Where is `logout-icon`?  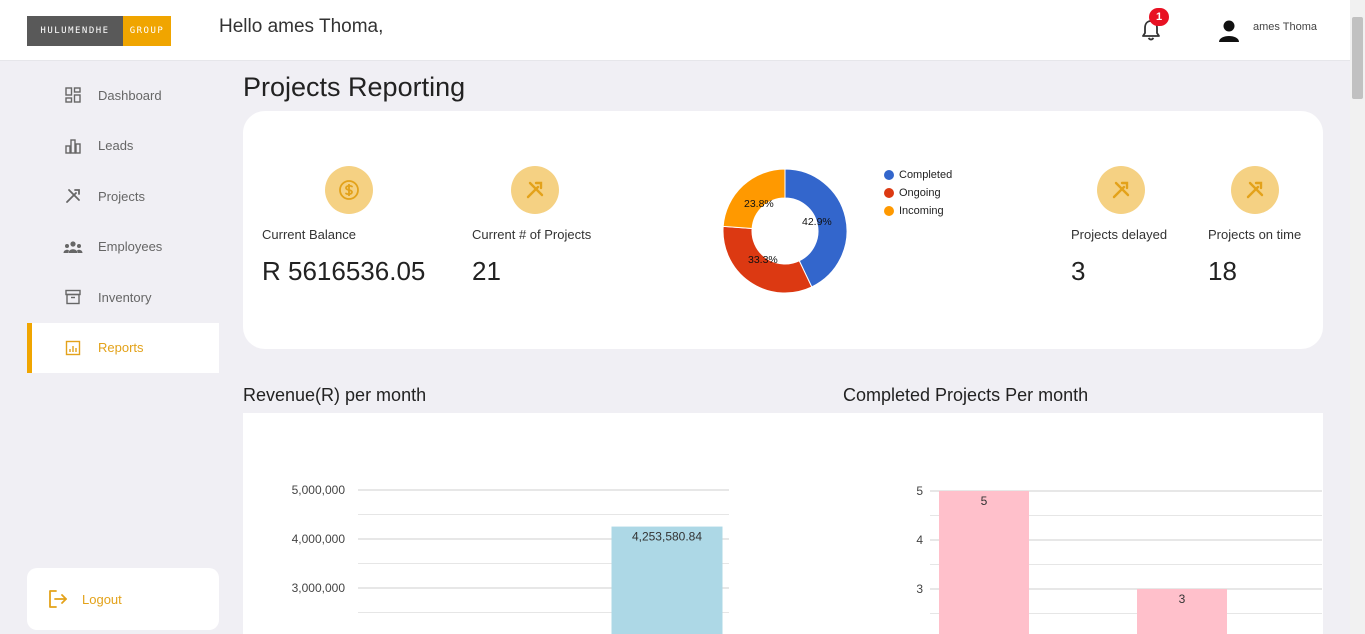 logout-icon is located at coordinates (58, 599).